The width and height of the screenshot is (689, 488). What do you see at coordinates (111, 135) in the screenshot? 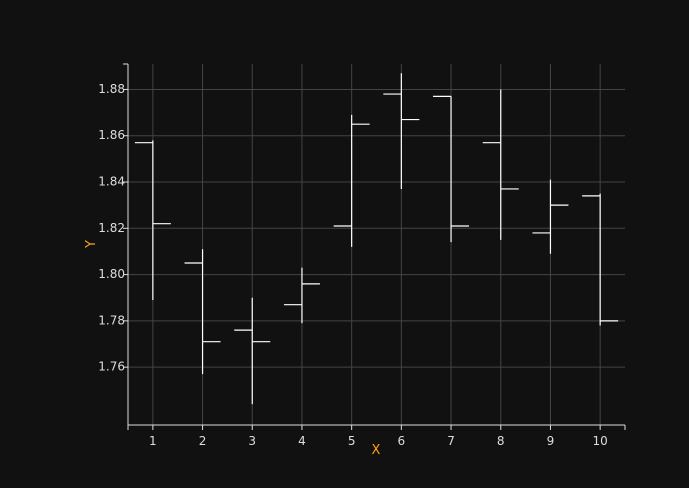
I see `y-tick-label: 1.86` at bounding box center [111, 135].